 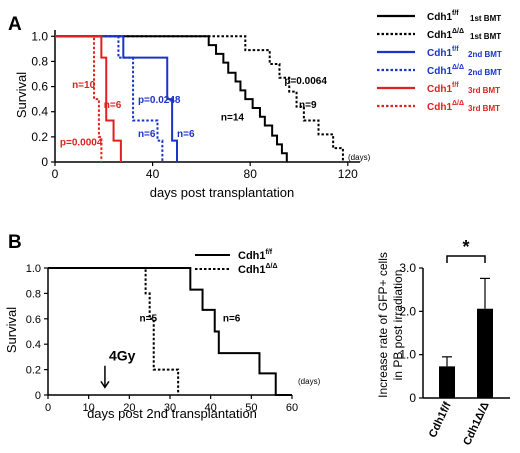 I want to click on y-tick-label: 2.0, so click(x=407, y=311).